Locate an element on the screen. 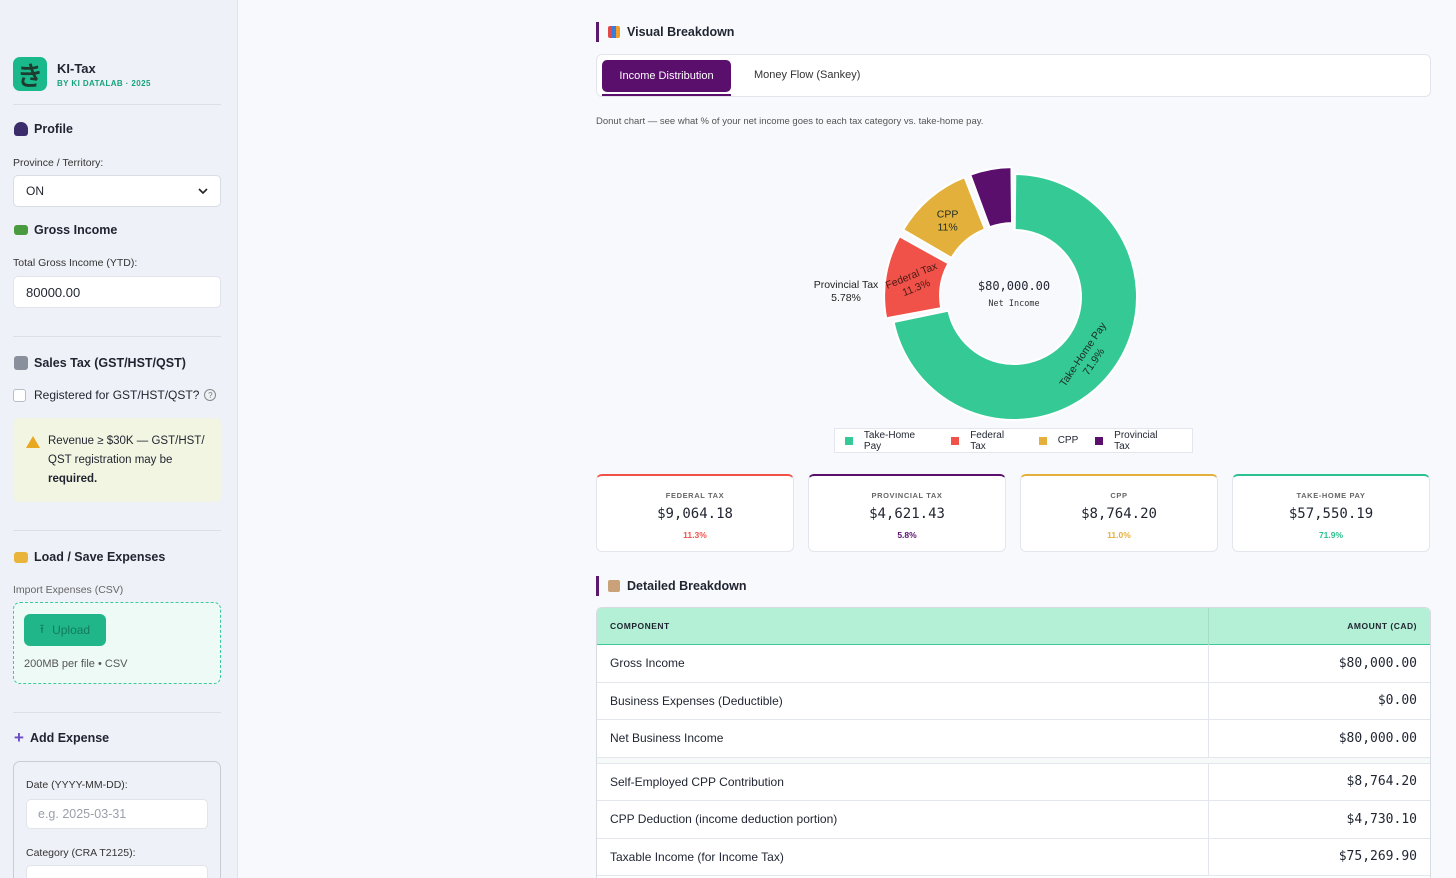 This screenshot has width=1456, height=878. visual-title: Visual Breakdown is located at coordinates (681, 32).